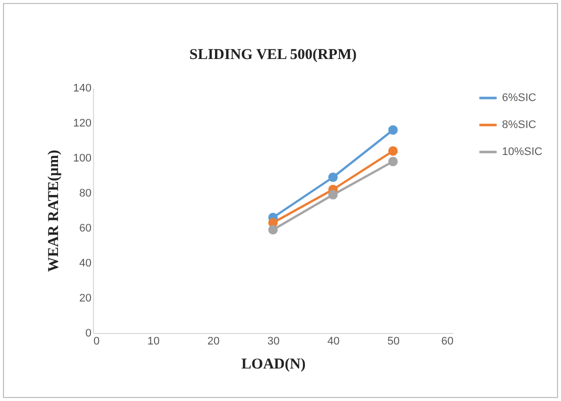 The image size is (561, 401). Describe the element at coordinates (85, 228) in the screenshot. I see `y-tick-label: 60` at that location.